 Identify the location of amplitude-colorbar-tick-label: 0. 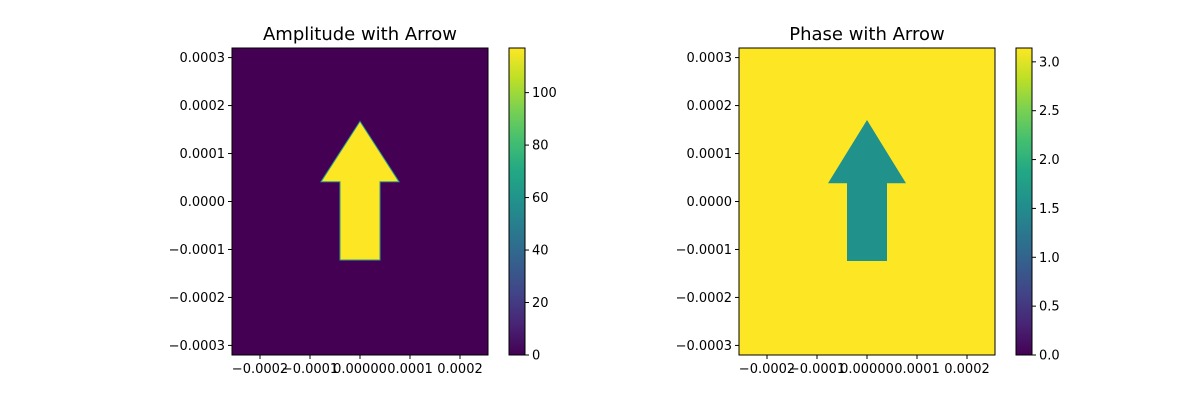
(536, 356).